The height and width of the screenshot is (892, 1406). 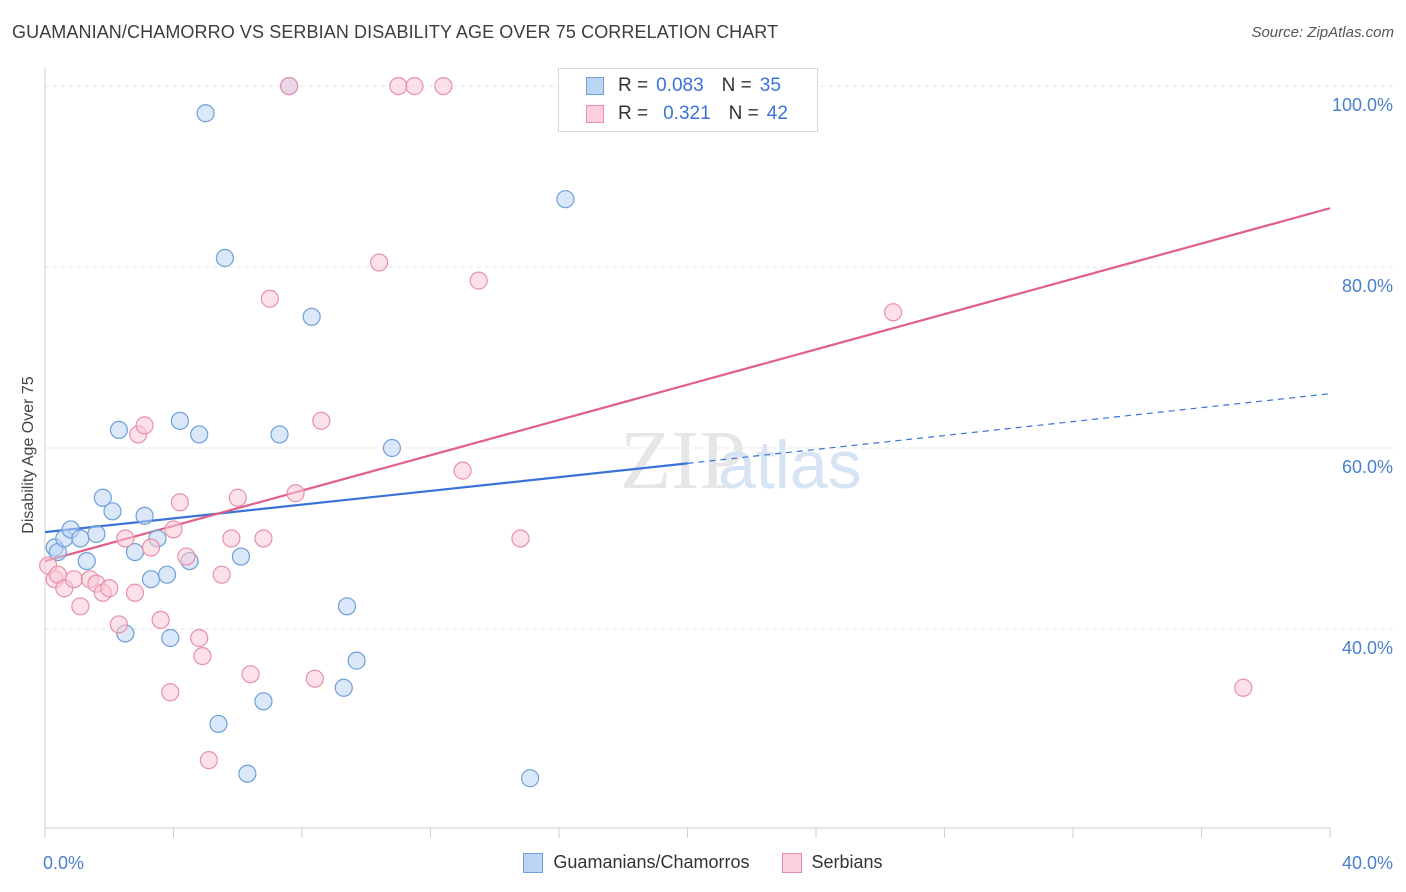 What do you see at coordinates (28, 455) in the screenshot?
I see `y-axis-label: Disability Age Over 75` at bounding box center [28, 455].